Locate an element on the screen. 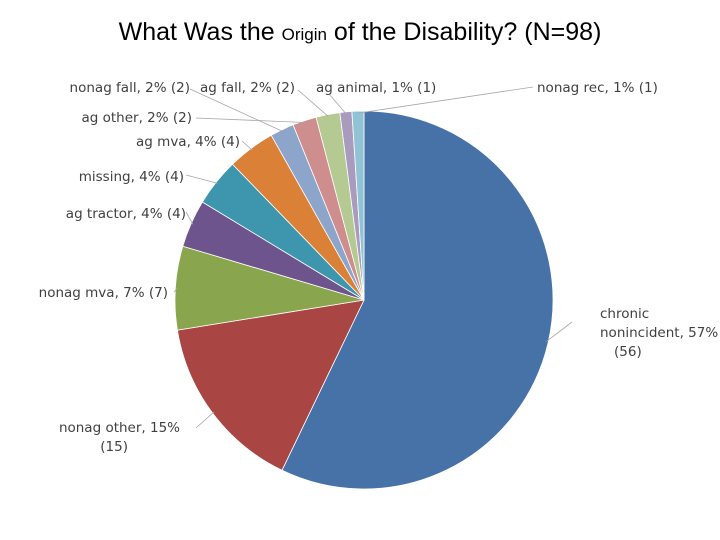 The height and width of the screenshot is (540, 720). leader-line-ag-tractor is located at coordinates (189, 218).